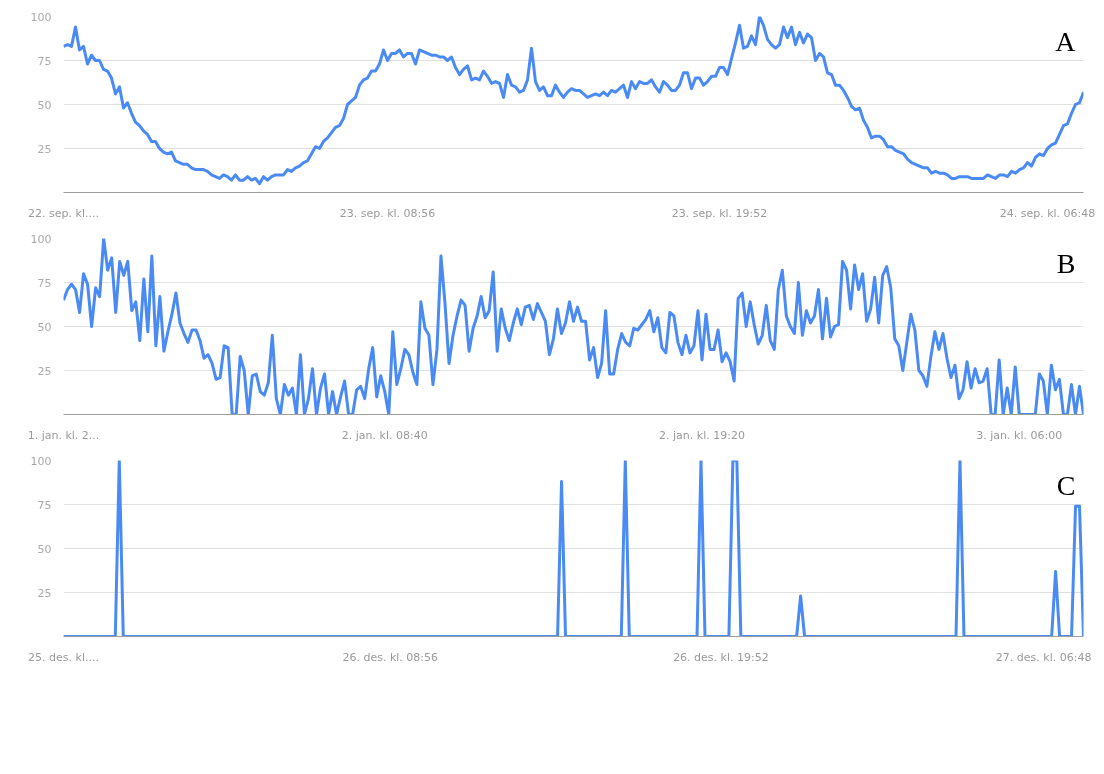 The width and height of the screenshot is (1104, 774). I want to click on chart-title: C, so click(1066, 485).